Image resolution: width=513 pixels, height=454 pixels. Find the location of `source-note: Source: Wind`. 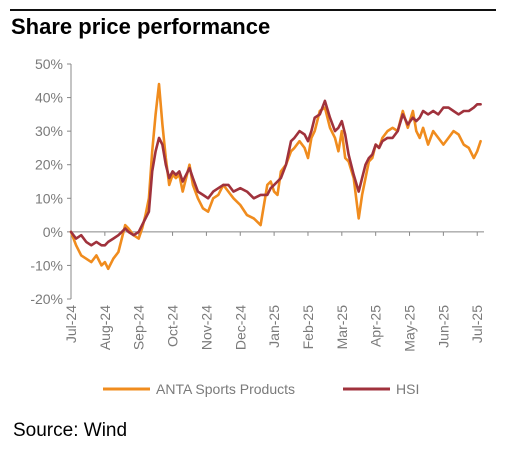

source-note: Source: Wind is located at coordinates (70, 430).